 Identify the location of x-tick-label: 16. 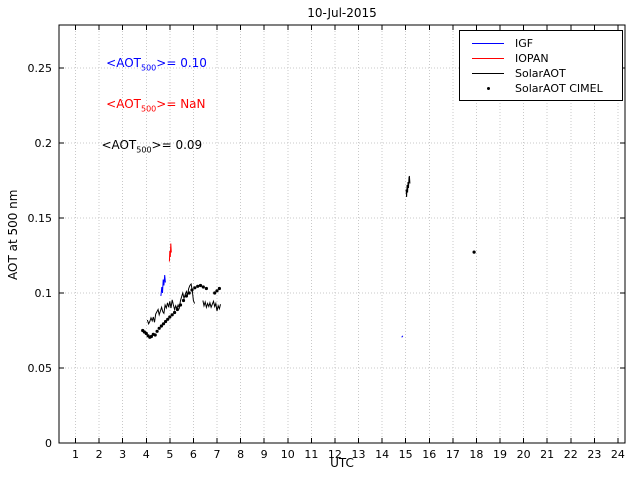
(429, 454).